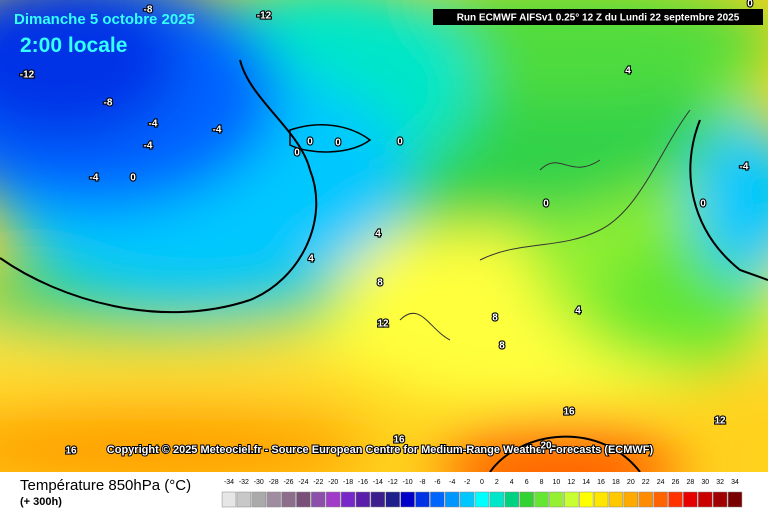  What do you see at coordinates (601, 482) in the screenshot?
I see `legend-value: 16` at bounding box center [601, 482].